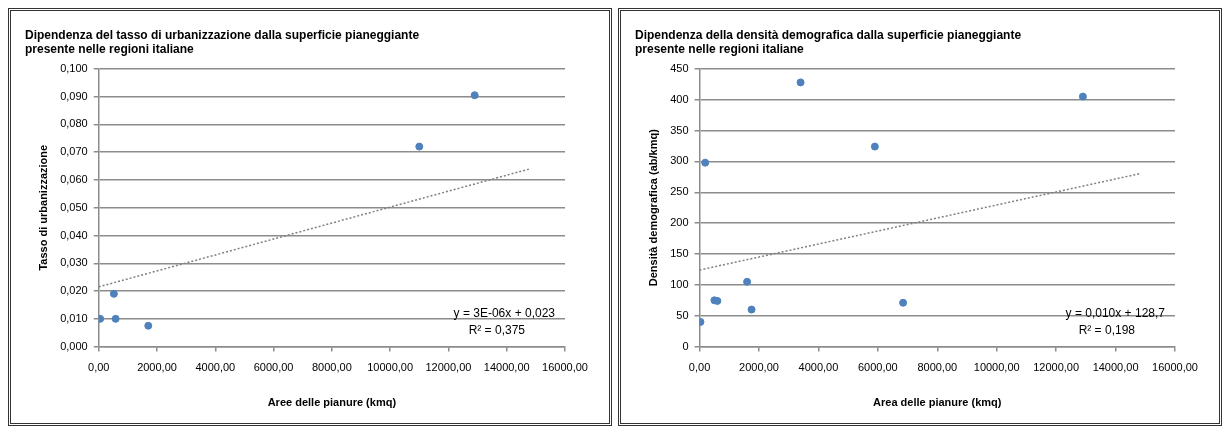 The image size is (1229, 430). I want to click on y-tick-label: 150, so click(679, 253).